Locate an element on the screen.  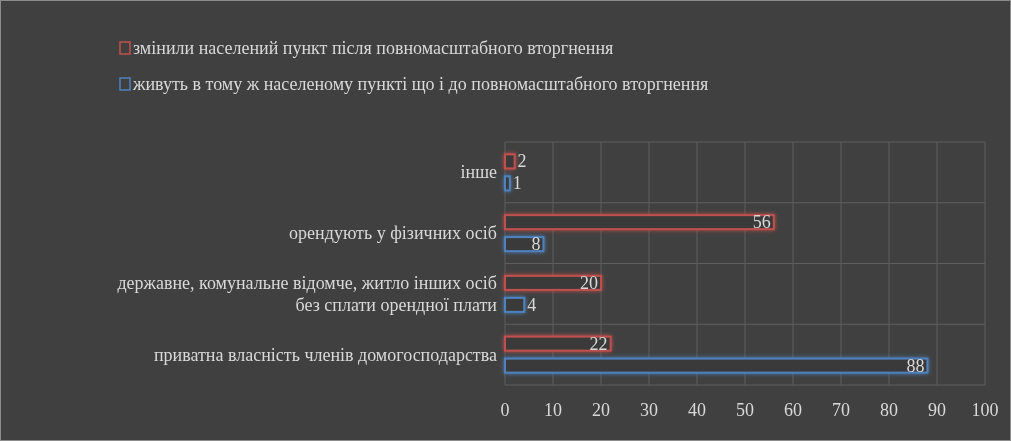
x-tick-label: 50 is located at coordinates (745, 410).